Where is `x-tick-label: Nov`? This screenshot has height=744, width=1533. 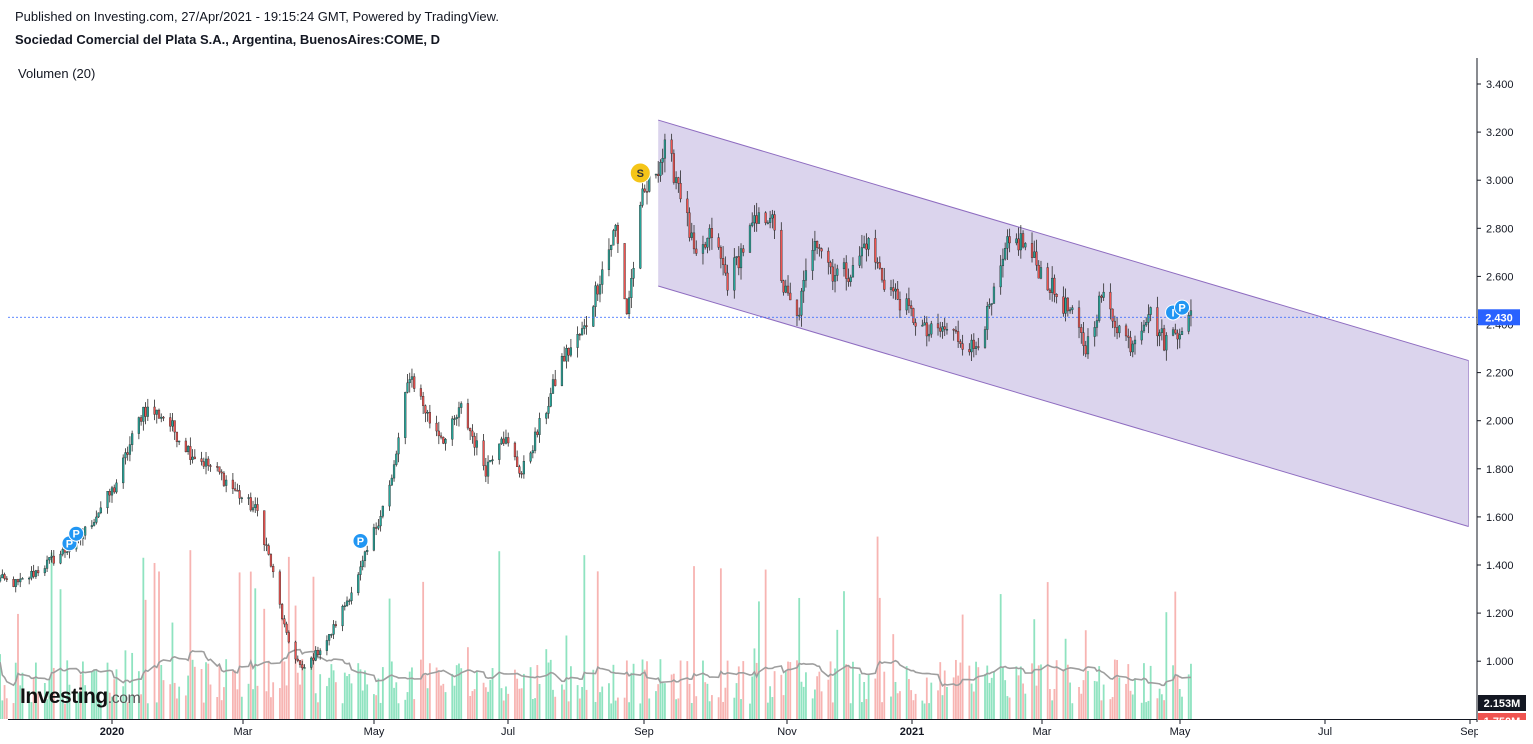 x-tick-label: Nov is located at coordinates (787, 732).